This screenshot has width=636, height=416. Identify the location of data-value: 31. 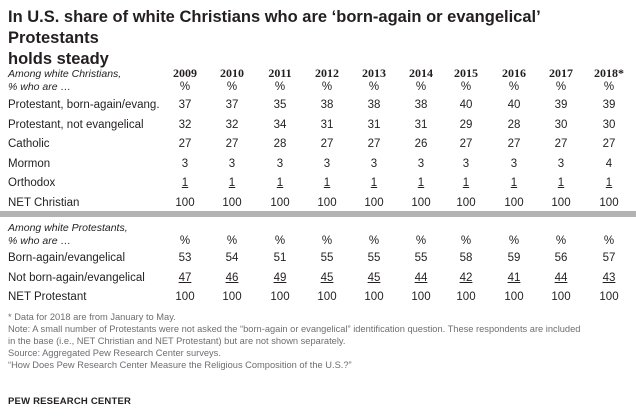
(327, 124).